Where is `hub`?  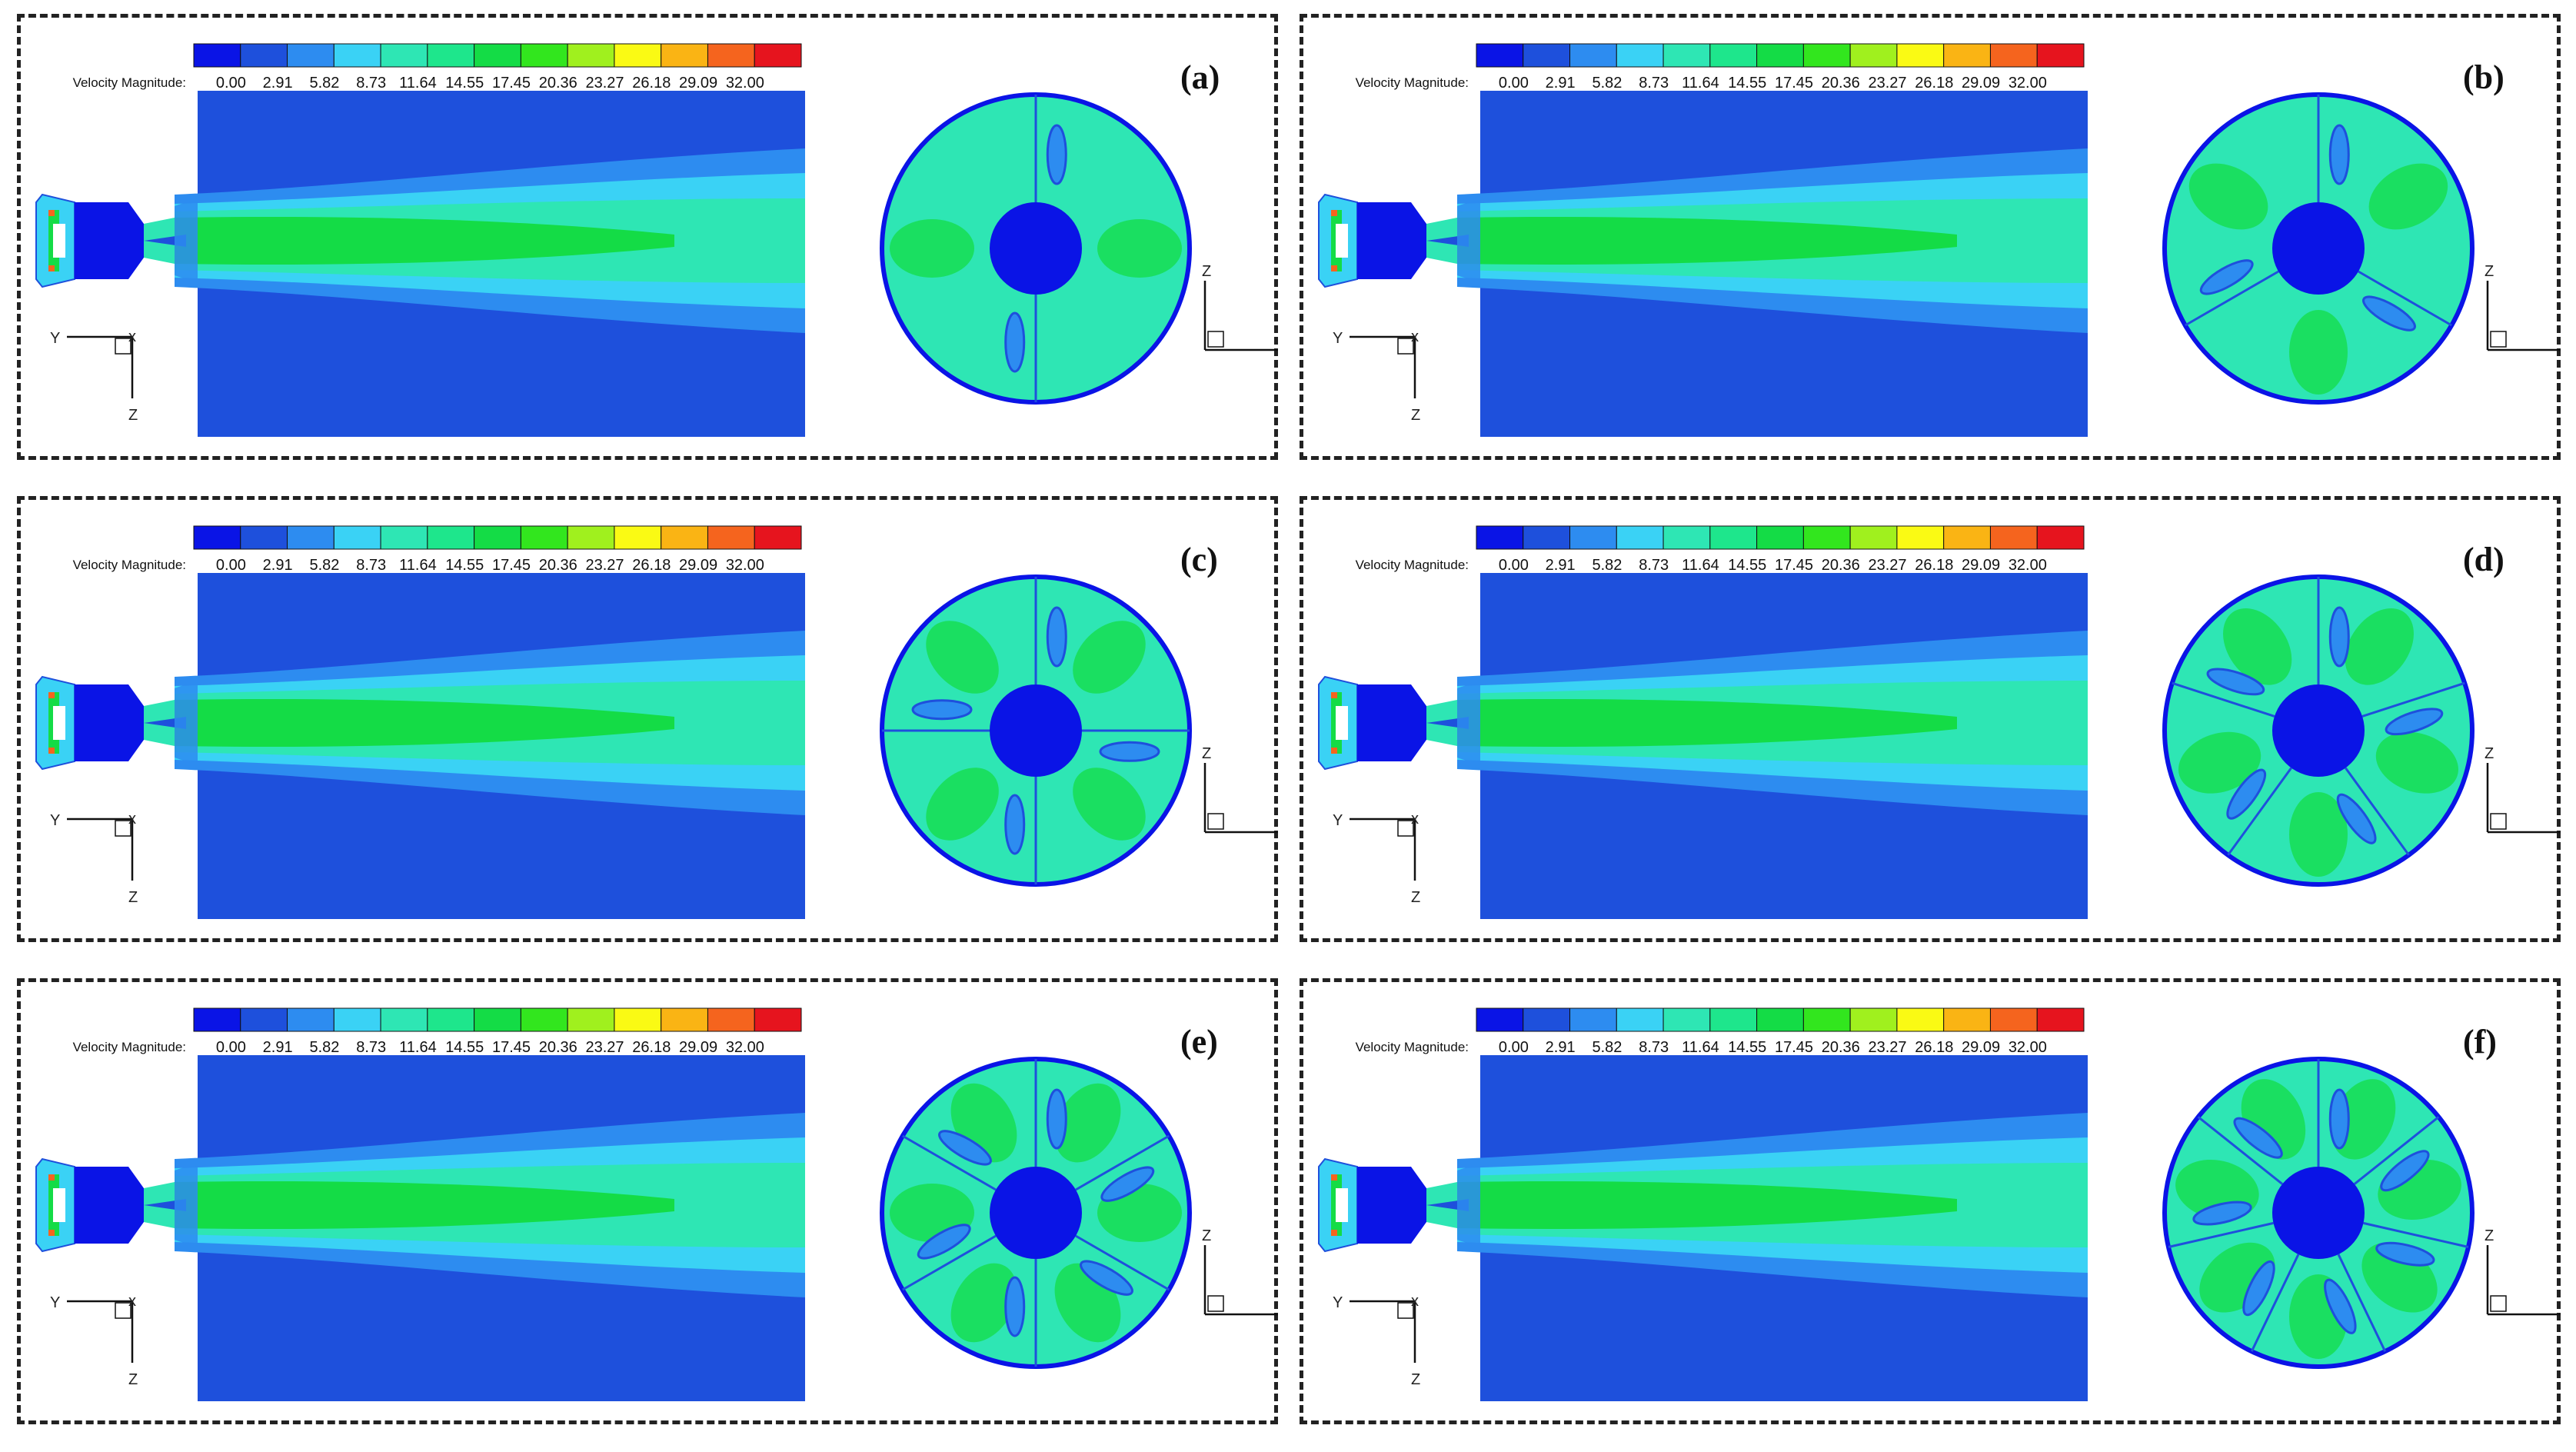 hub is located at coordinates (2318, 248).